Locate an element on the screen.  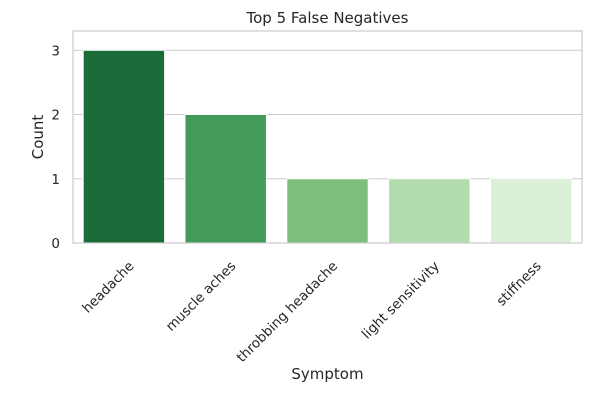
chart-title: Top 5 False Negatives is located at coordinates (327, 18).